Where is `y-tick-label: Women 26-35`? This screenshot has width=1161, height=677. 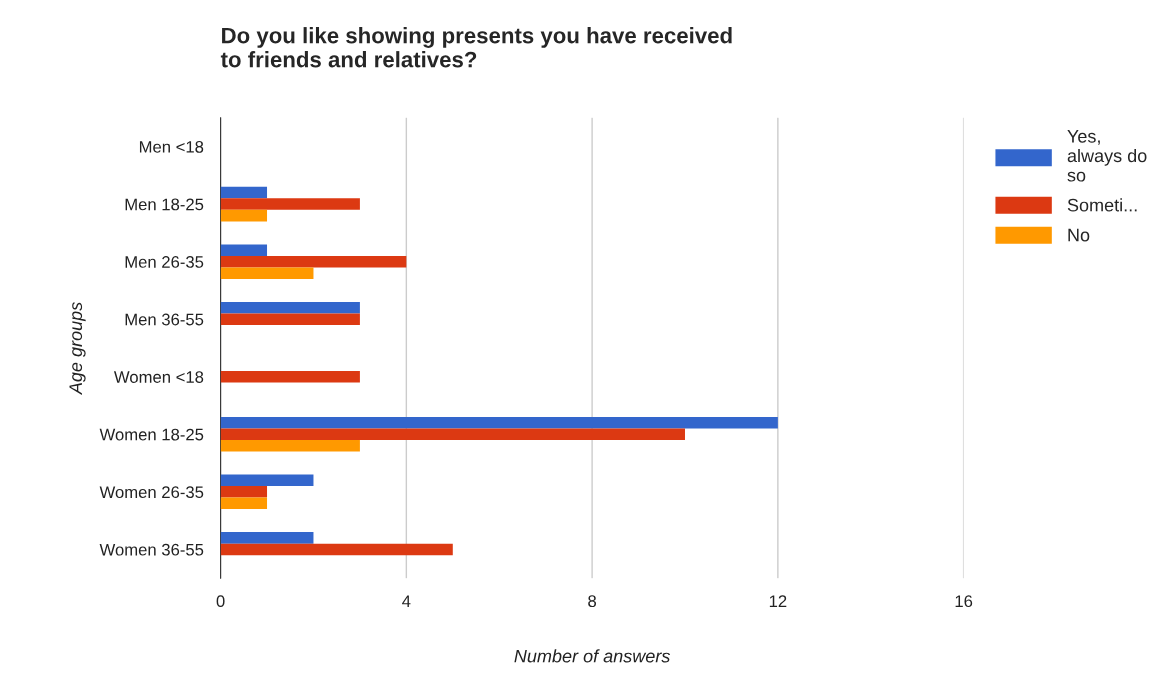 y-tick-label: Women 26-35 is located at coordinates (151, 492).